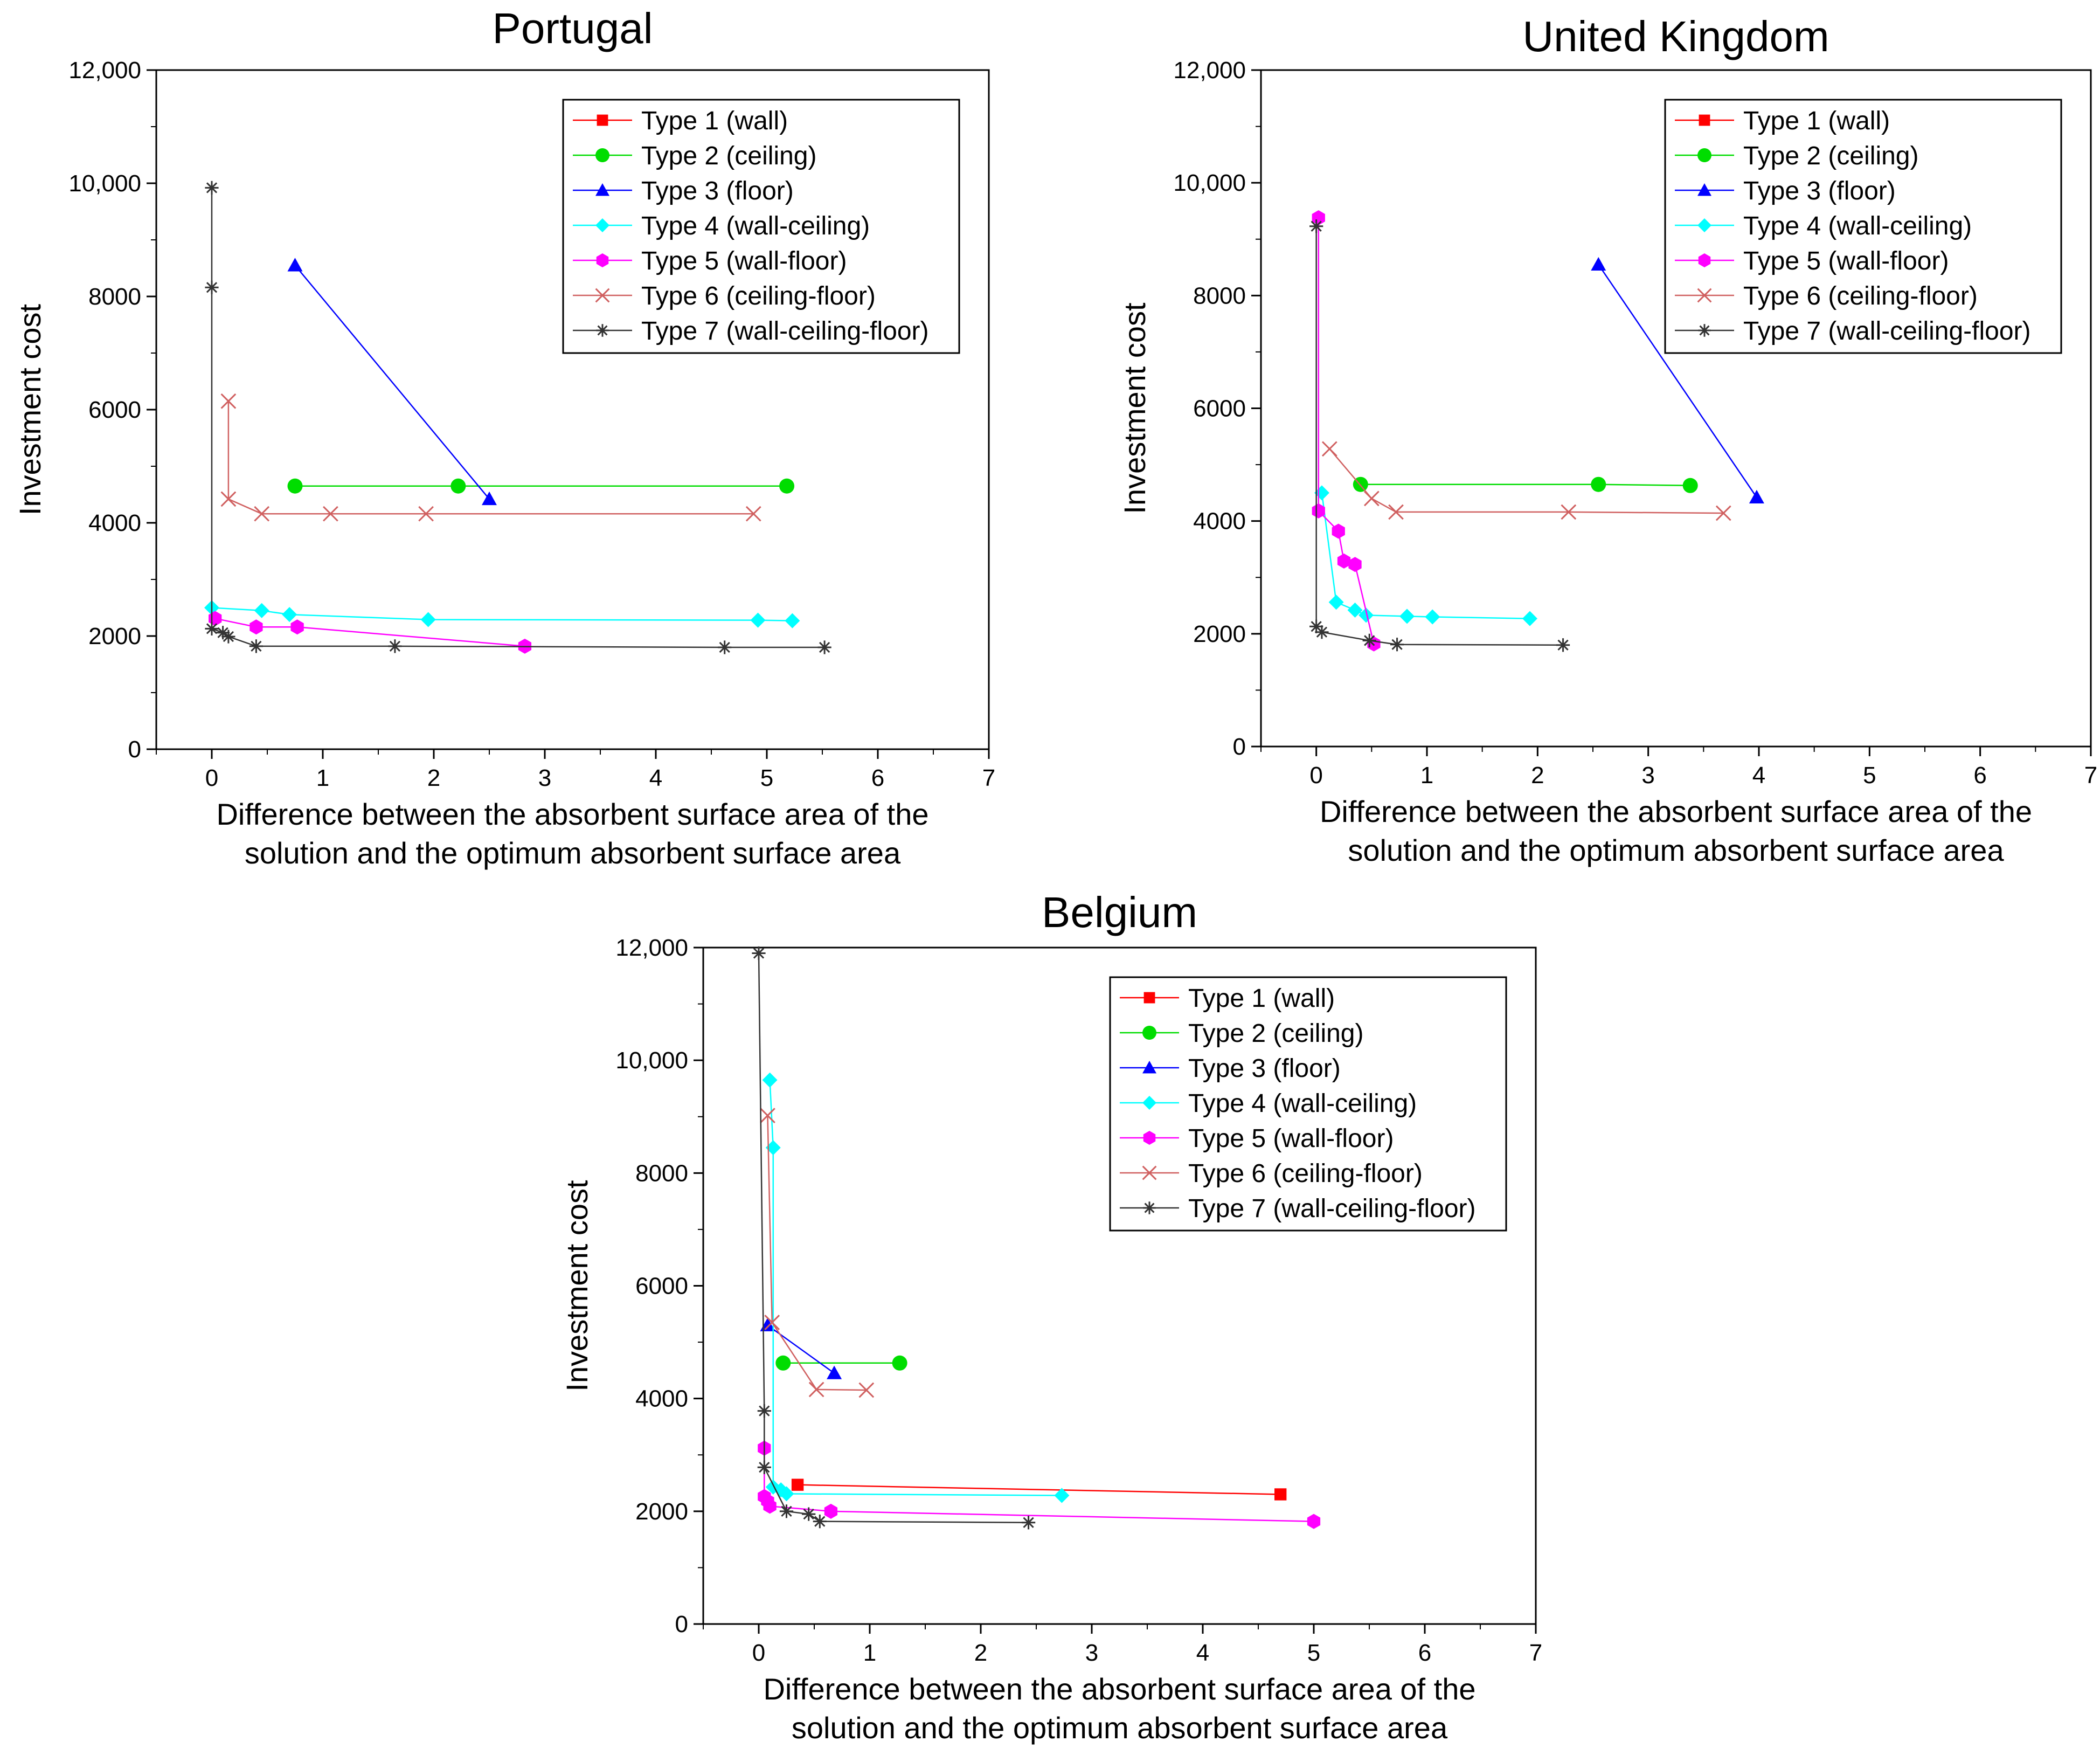  I want to click on x-tick-label: 0, so click(758, 1653).